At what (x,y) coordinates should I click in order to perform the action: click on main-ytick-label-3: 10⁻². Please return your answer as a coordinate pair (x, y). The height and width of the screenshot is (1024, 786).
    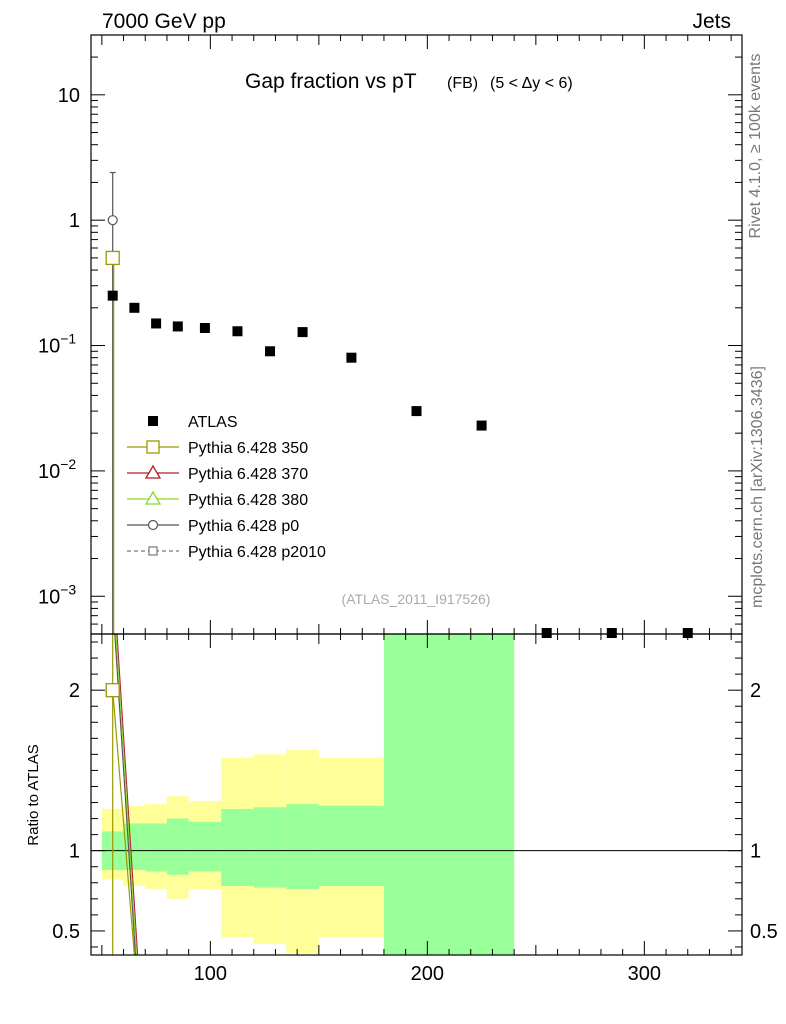
    Looking at the image, I should click on (57, 469).